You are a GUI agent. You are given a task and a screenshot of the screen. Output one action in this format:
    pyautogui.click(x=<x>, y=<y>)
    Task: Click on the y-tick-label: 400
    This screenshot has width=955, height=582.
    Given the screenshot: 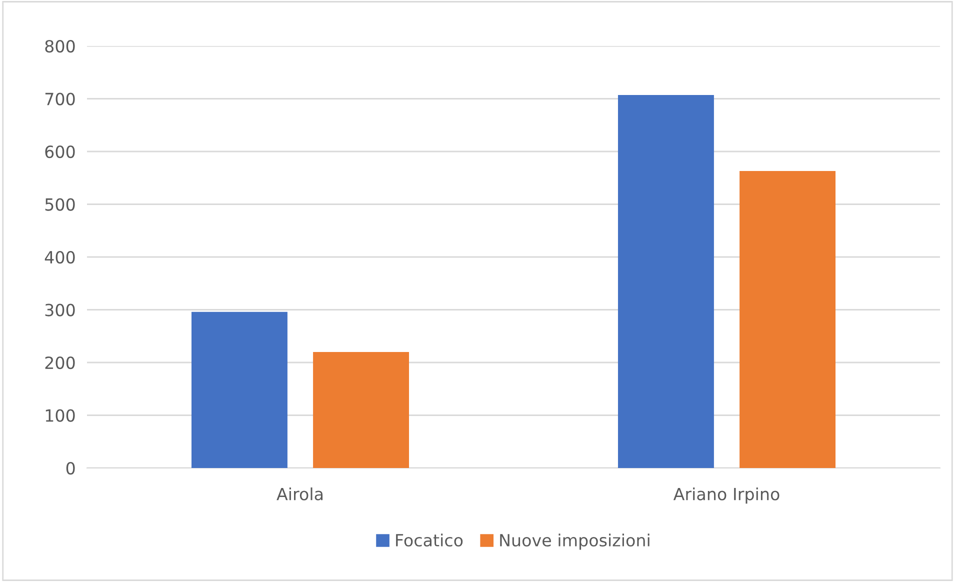 What is the action you would take?
    pyautogui.click(x=59, y=257)
    